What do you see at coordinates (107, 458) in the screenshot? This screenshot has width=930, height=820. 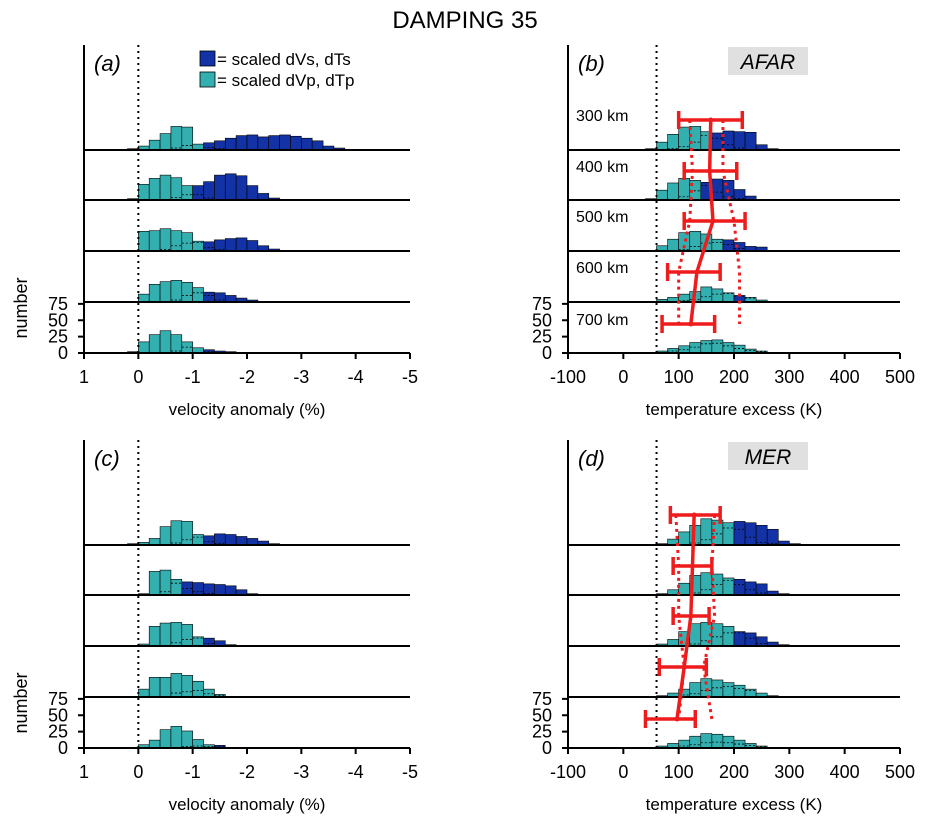 I see `panel-label: (c)` at bounding box center [107, 458].